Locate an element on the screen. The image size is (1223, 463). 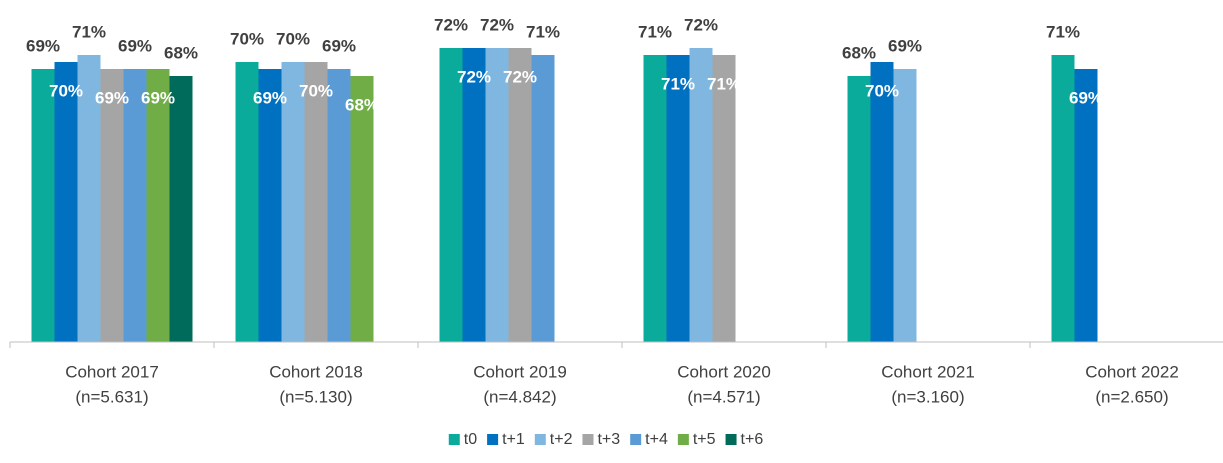
x-tick-label: (n=5.130) is located at coordinates (315, 396).